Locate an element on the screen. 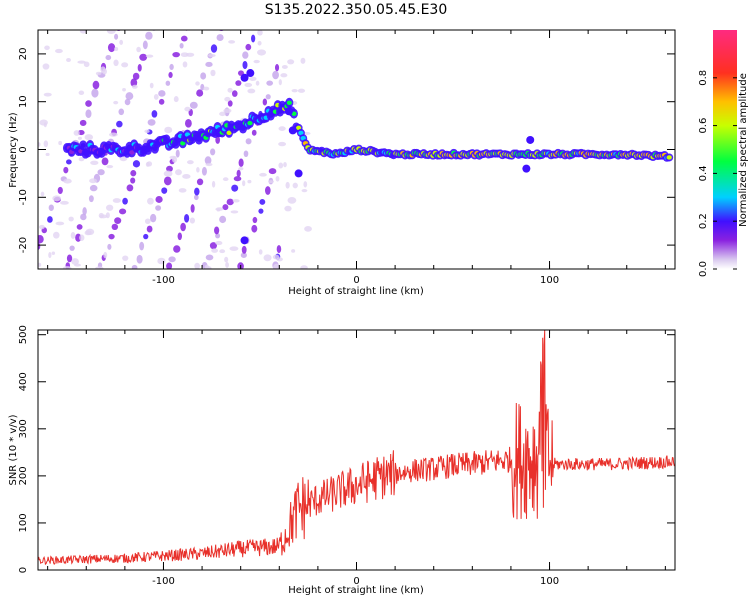 The image size is (750, 600). snr-x-tick-label: 100 is located at coordinates (549, 581).